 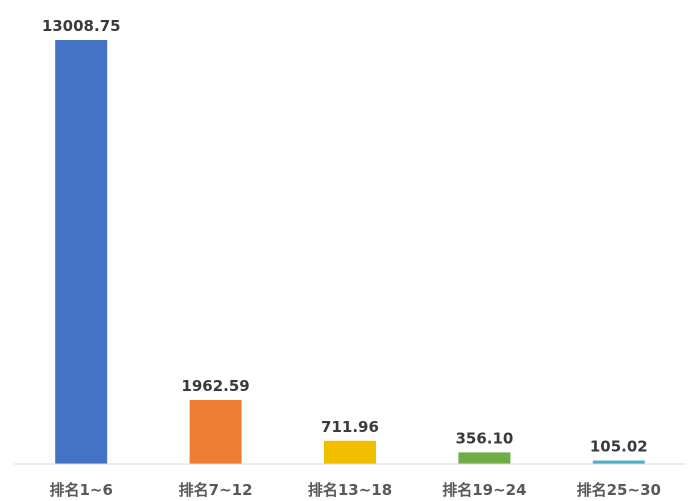 I want to click on x-tick-label-1: 排名1~6, so click(x=80, y=490).